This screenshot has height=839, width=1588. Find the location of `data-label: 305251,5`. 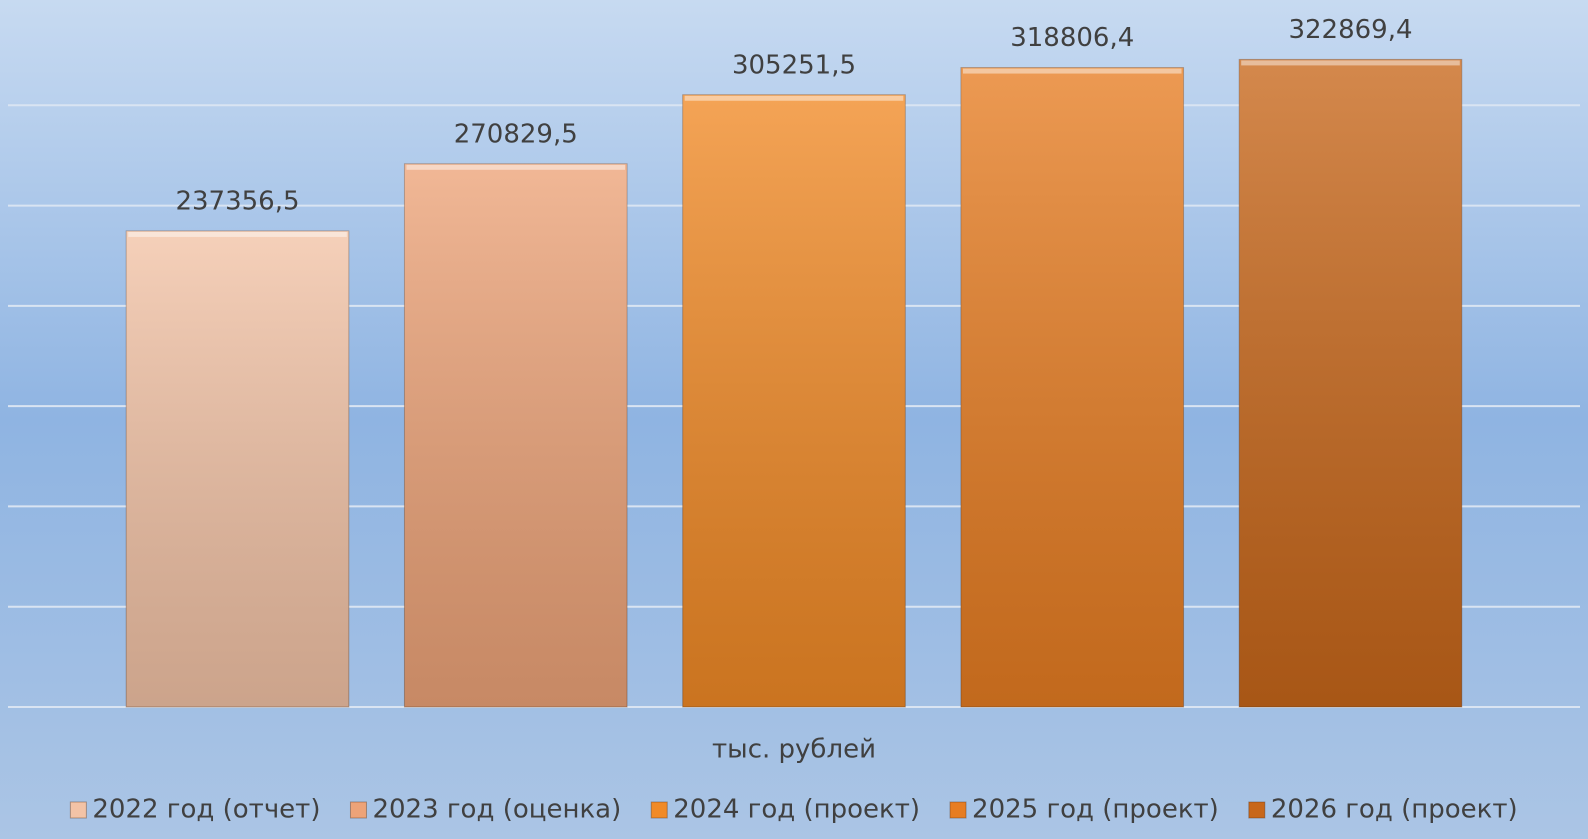

data-label: 305251,5 is located at coordinates (794, 65).